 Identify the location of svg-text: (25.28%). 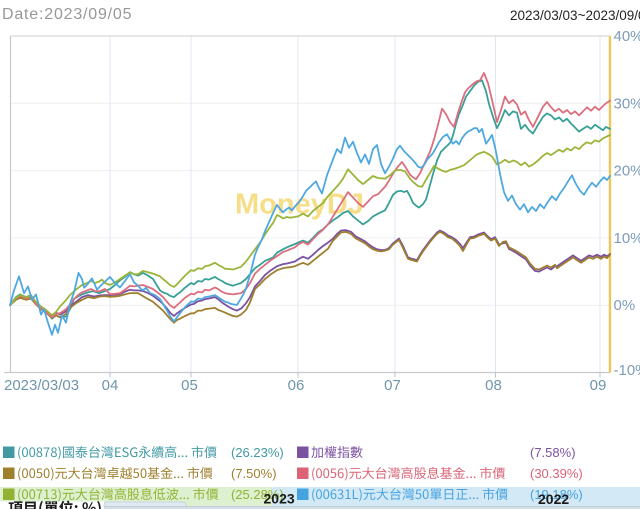
(257, 494).